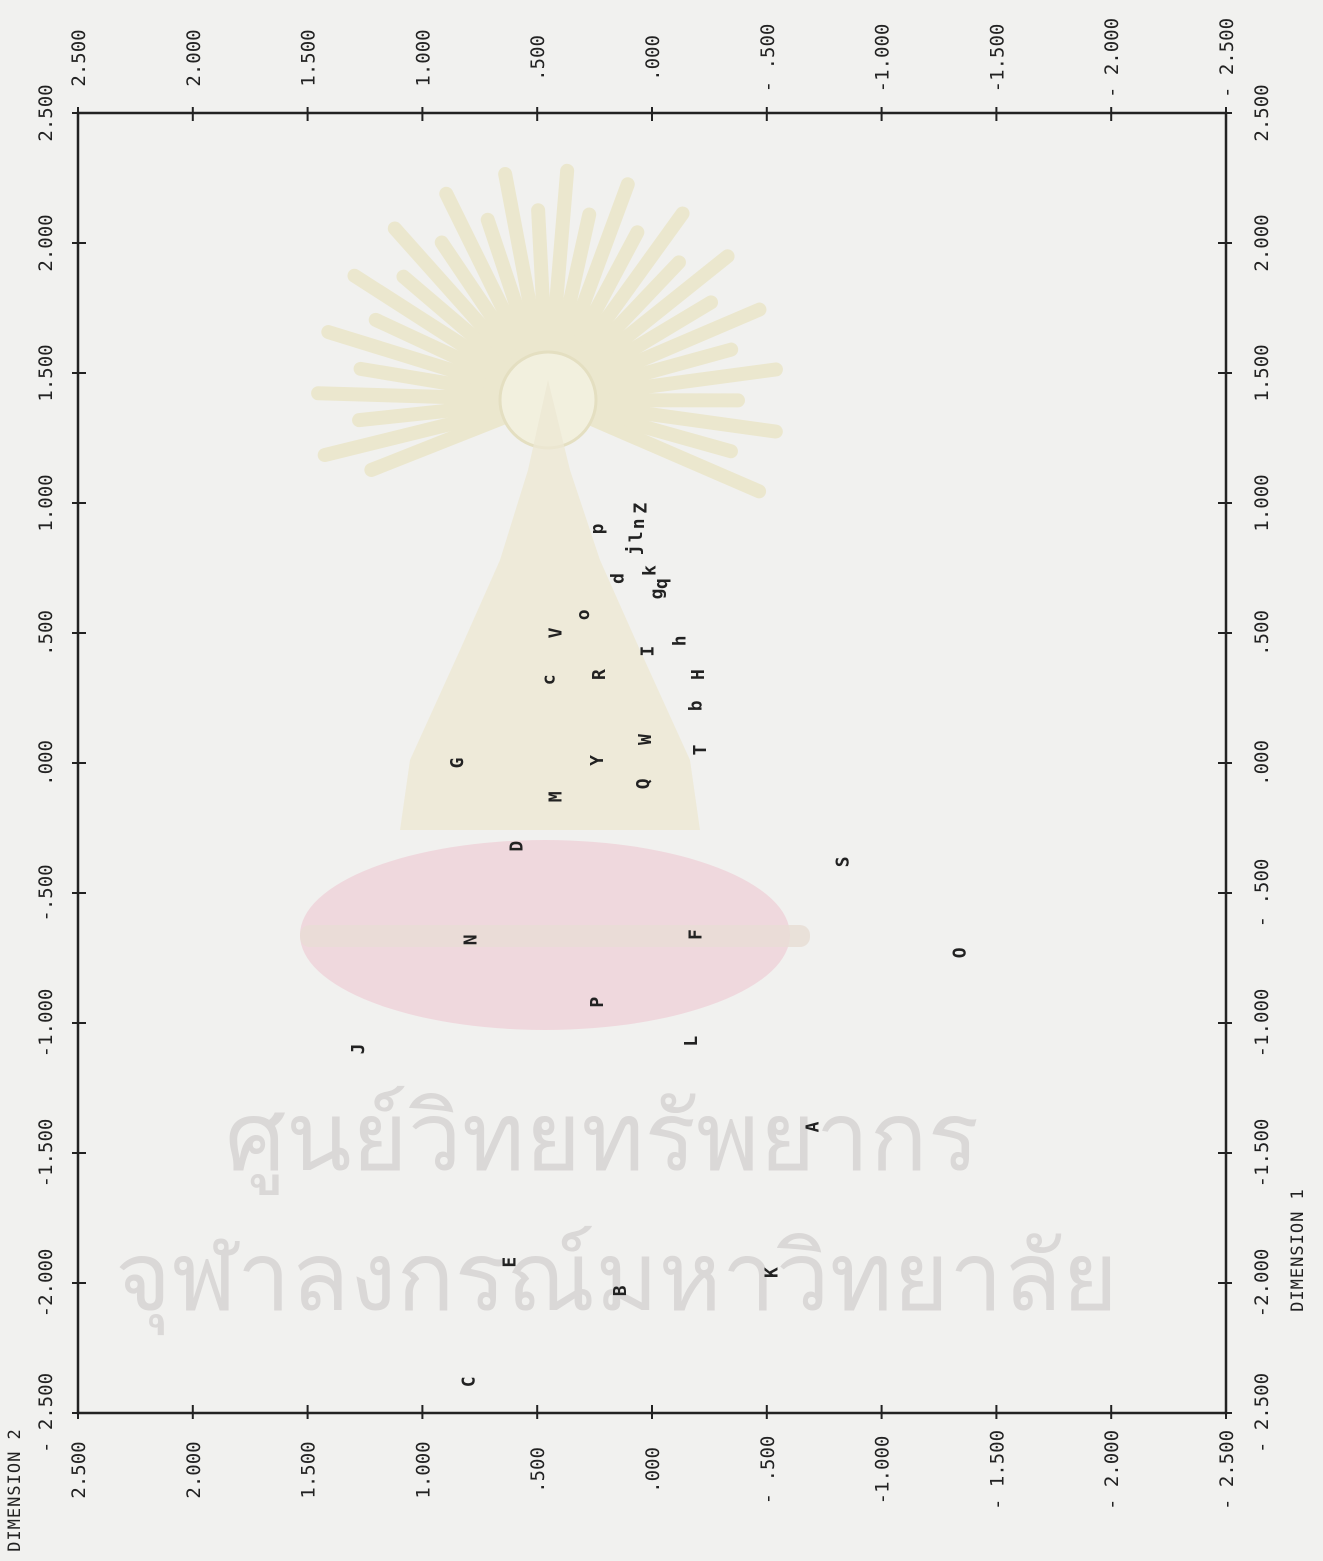  What do you see at coordinates (1227, 58) in the screenshot?
I see `tick-label-top: - 2.500` at bounding box center [1227, 58].